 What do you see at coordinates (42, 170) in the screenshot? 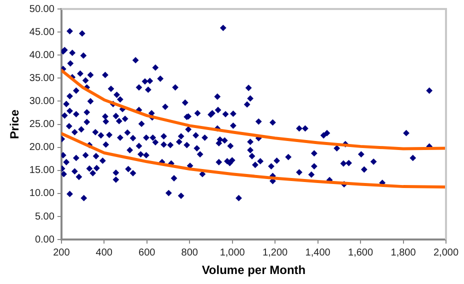
I see `y-tick-label: 15.00` at bounding box center [42, 170].